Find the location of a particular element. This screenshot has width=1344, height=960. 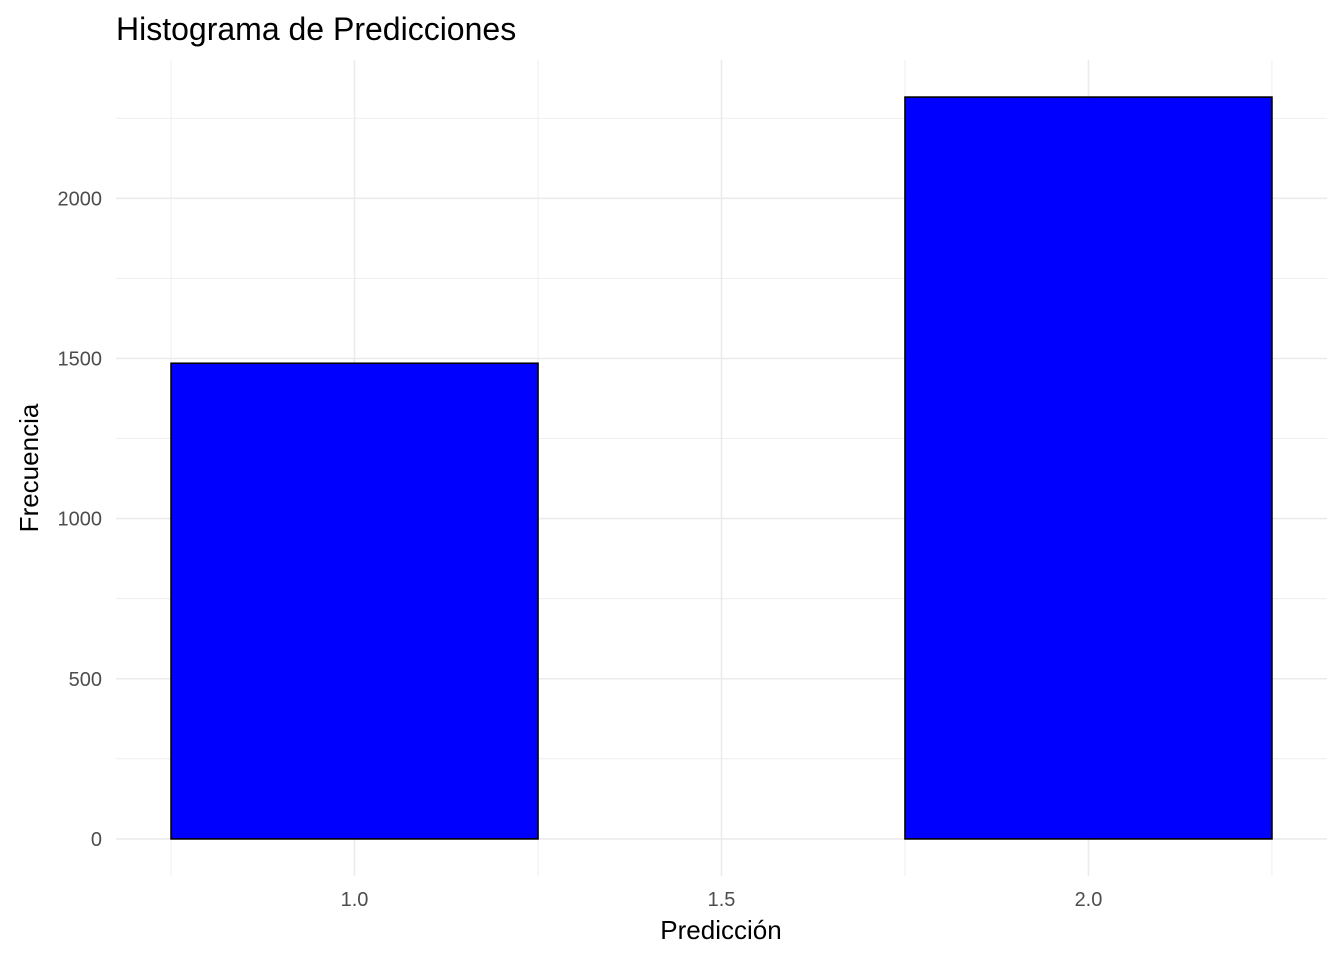

y-tick-label: 1500 is located at coordinates (80, 359).